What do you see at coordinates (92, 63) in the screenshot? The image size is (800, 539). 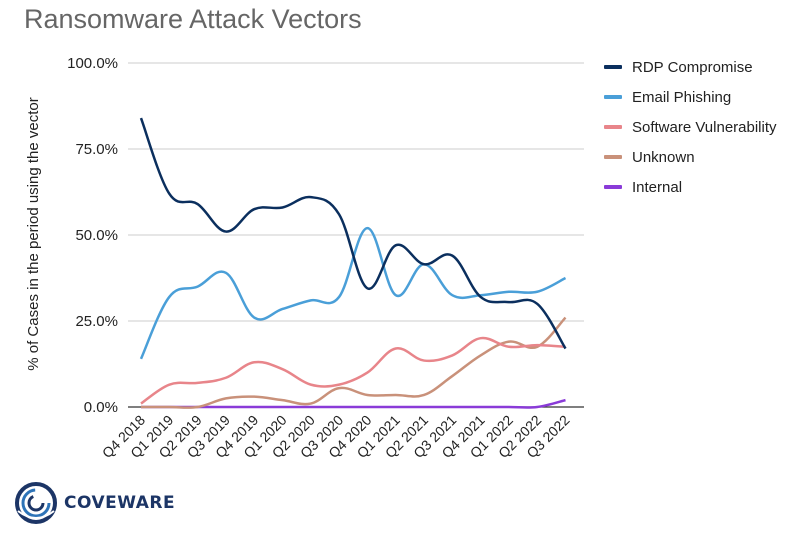 I see `y-tick-label: 100.0%` at bounding box center [92, 63].